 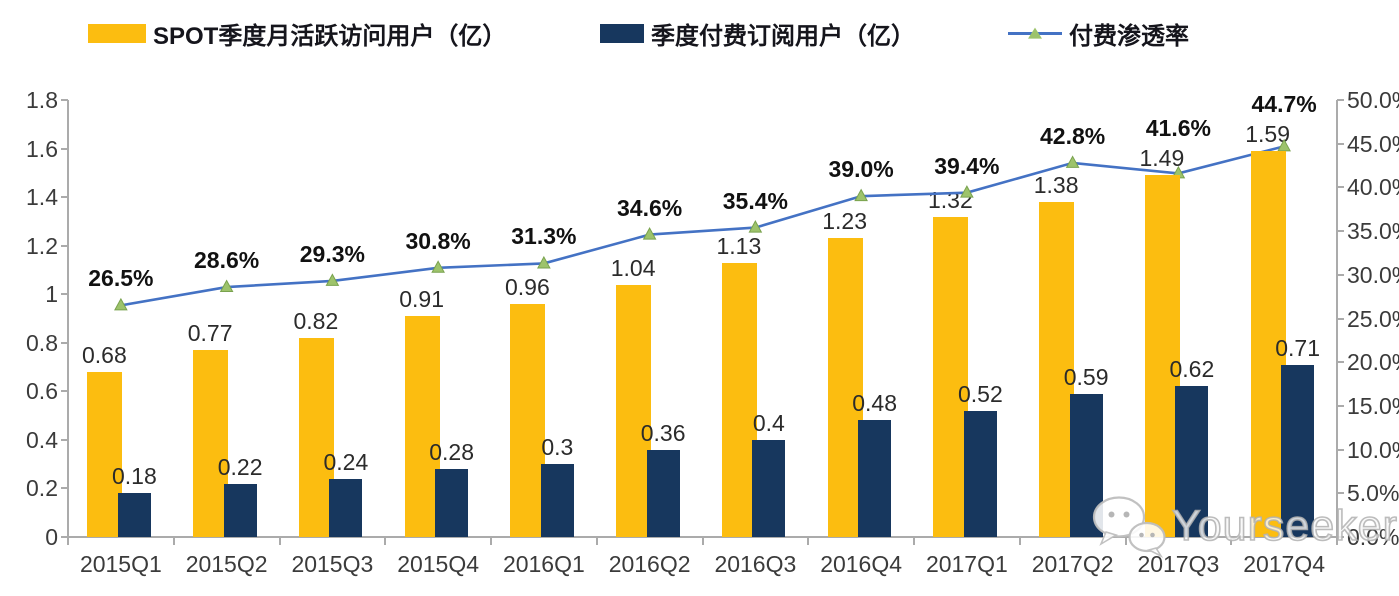 I want to click on x-axis-label: 2017Q3, so click(x=1178, y=564).